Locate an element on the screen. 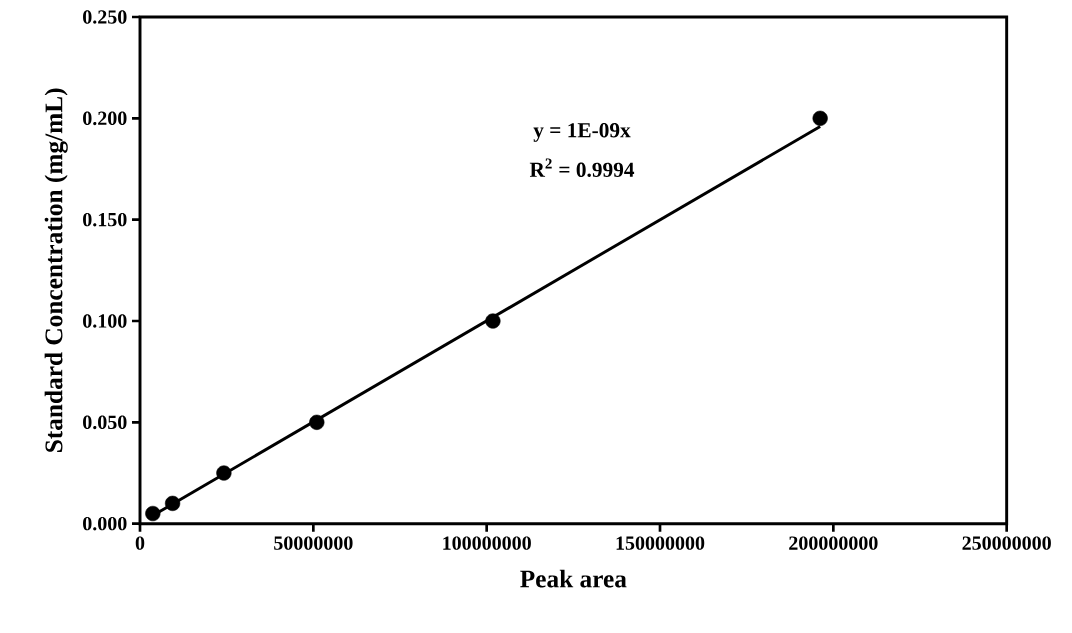 This screenshot has width=1072, height=633. y-tick-label: 0.050 is located at coordinates (105, 422).